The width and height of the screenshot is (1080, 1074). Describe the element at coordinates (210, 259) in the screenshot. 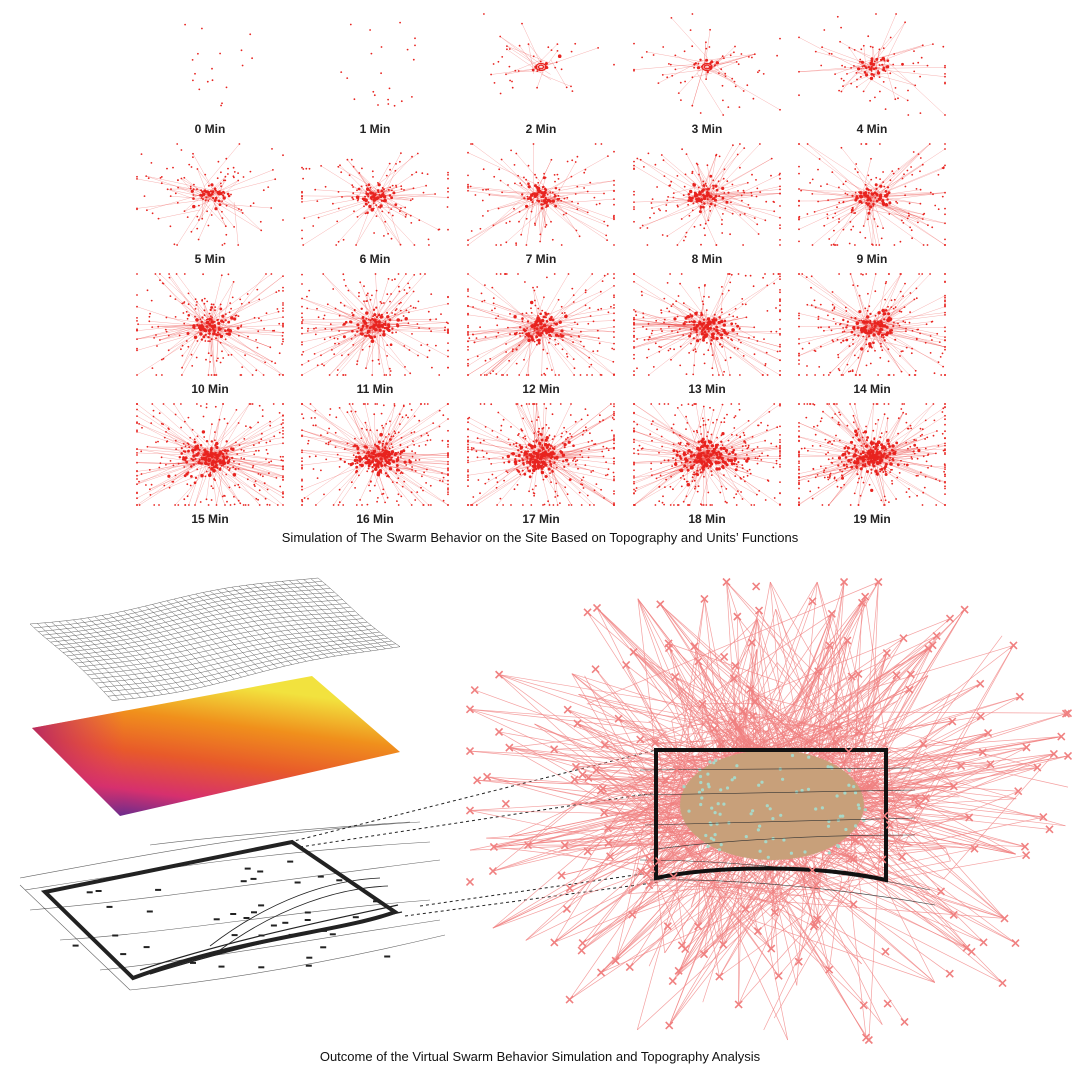

I see `time-label: 5 Min` at that location.